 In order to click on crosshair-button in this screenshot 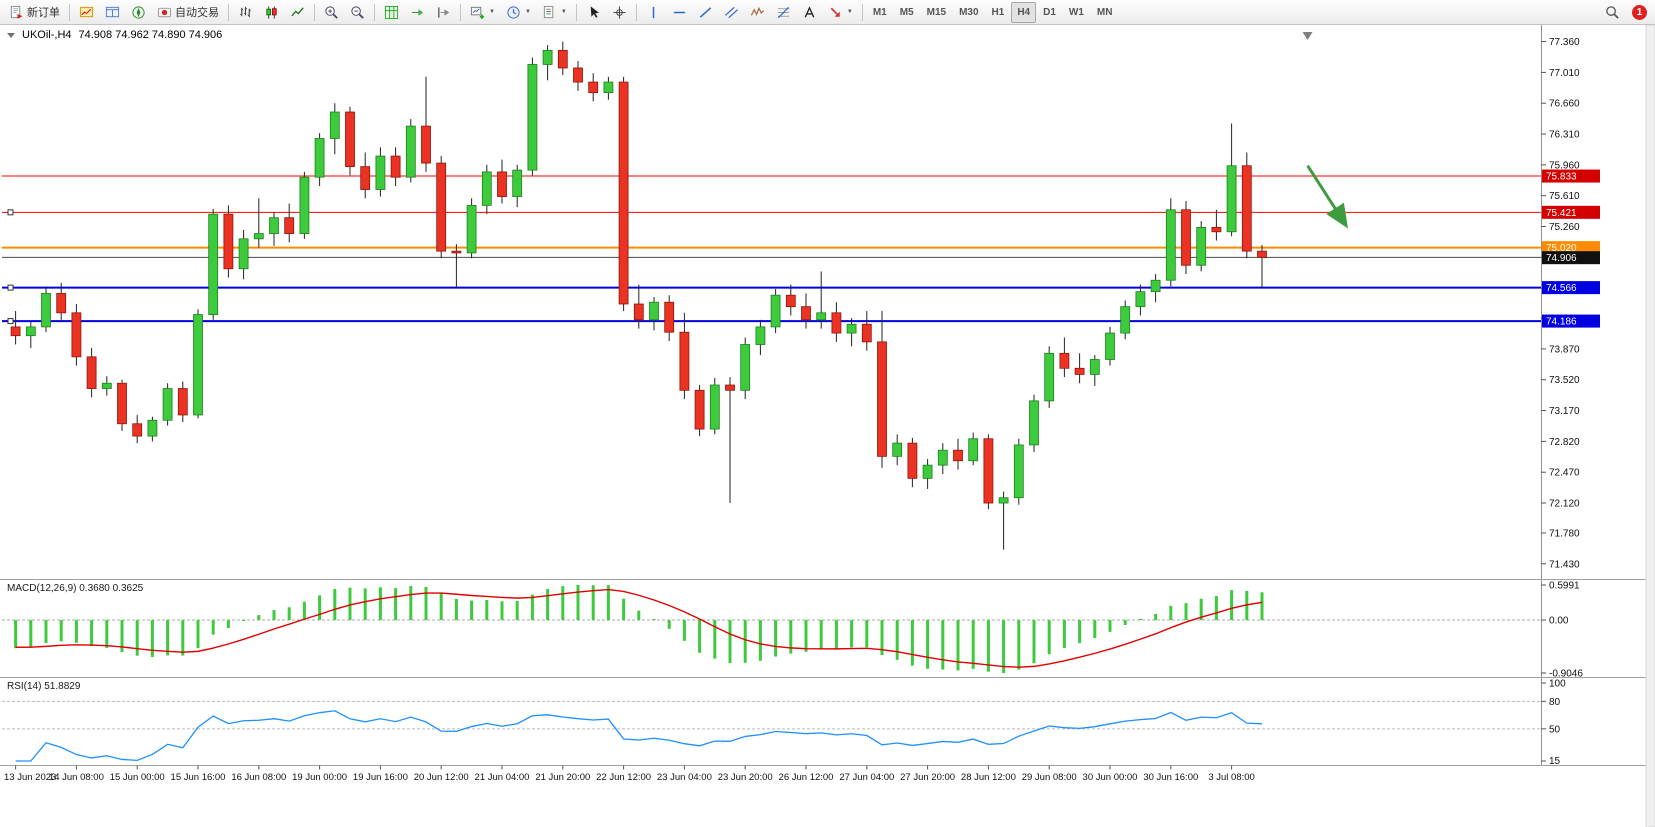, I will do `click(619, 12)`.